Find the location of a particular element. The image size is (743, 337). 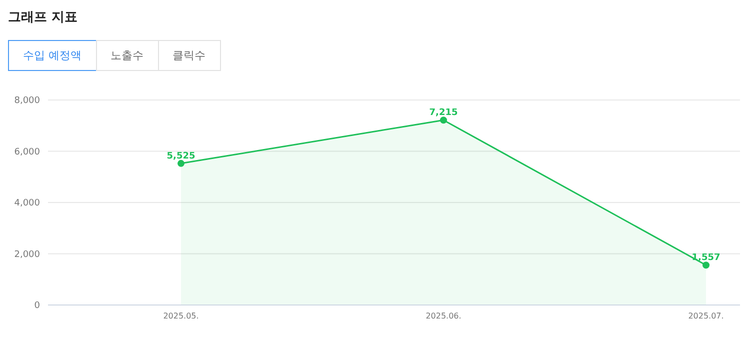

chart-title: 그래프 지표 is located at coordinates (43, 17).